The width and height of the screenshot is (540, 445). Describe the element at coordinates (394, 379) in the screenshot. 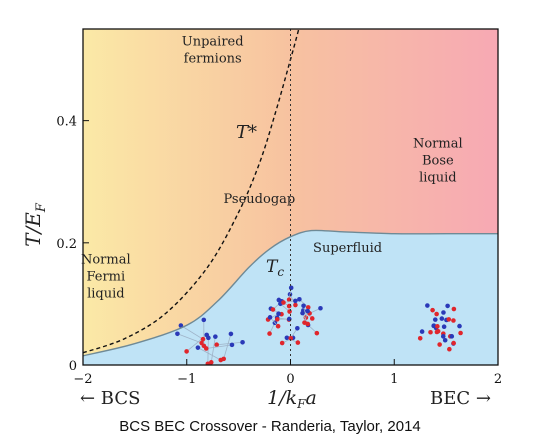

I see `x-tick-label: 1` at that location.